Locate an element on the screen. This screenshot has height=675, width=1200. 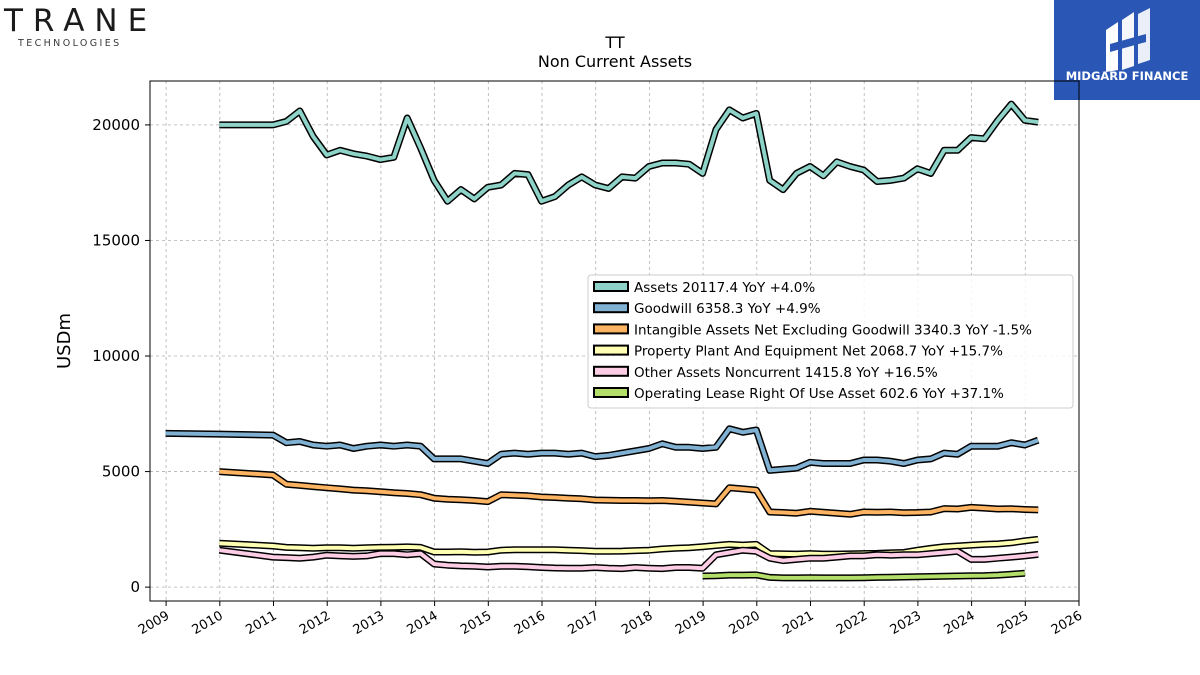
brand-logo-graphic: MIDGARD FINANCE is located at coordinates (1127, 45).